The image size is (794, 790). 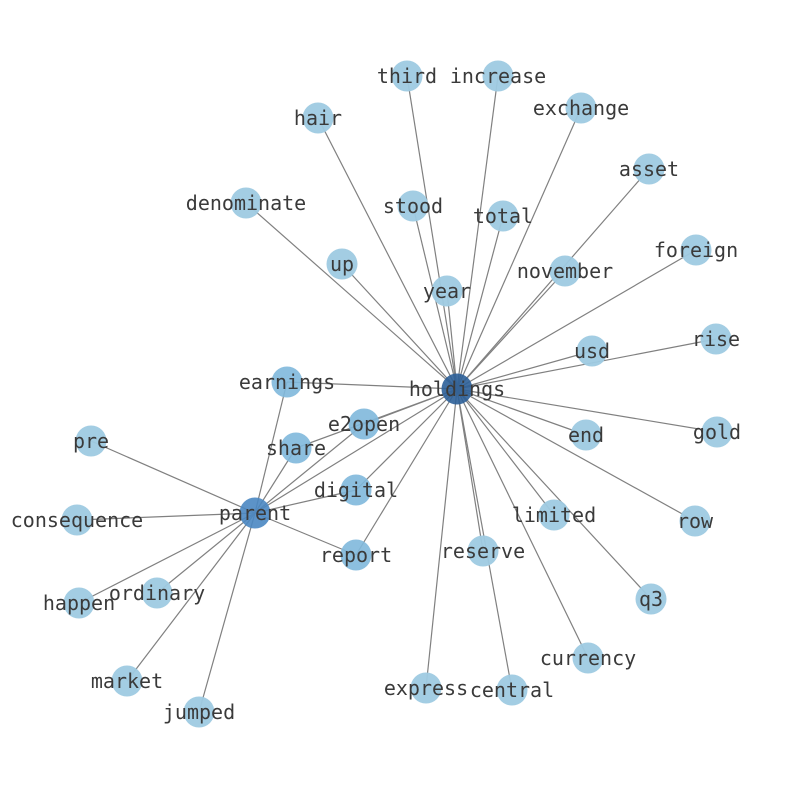 I want to click on node-label-foreign: foreign, so click(x=696, y=250).